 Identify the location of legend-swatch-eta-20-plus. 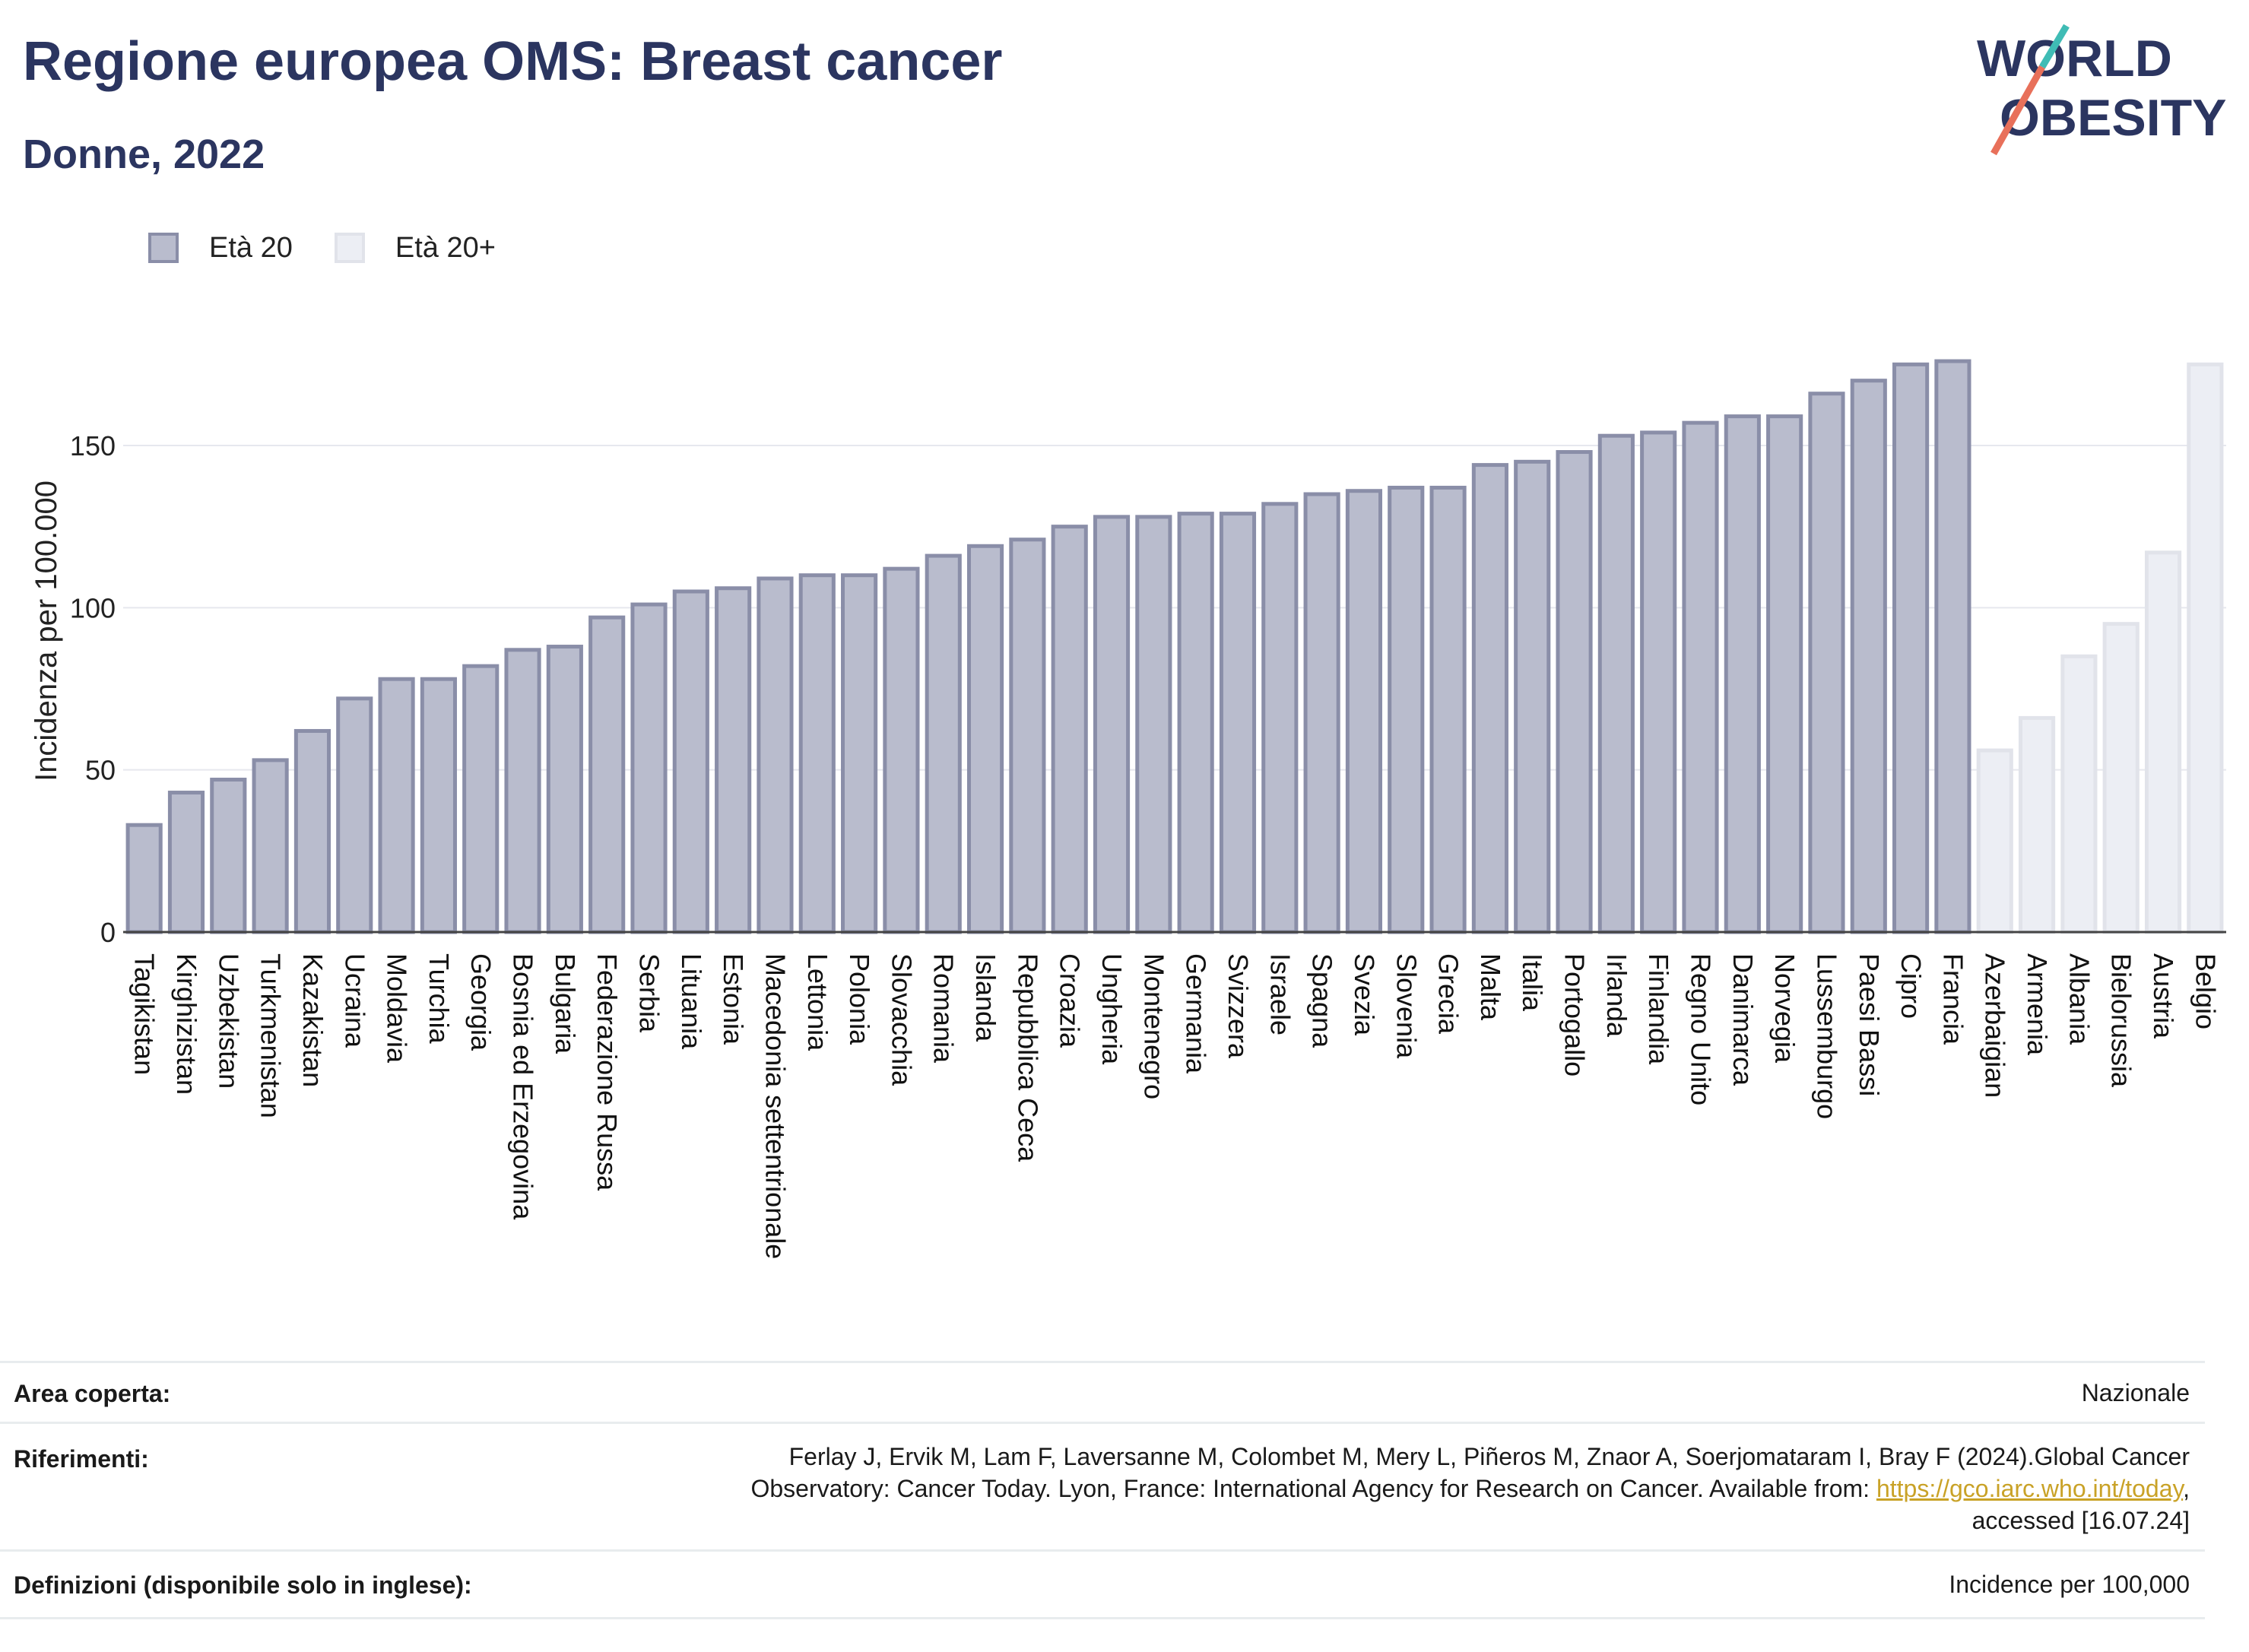
(349, 248).